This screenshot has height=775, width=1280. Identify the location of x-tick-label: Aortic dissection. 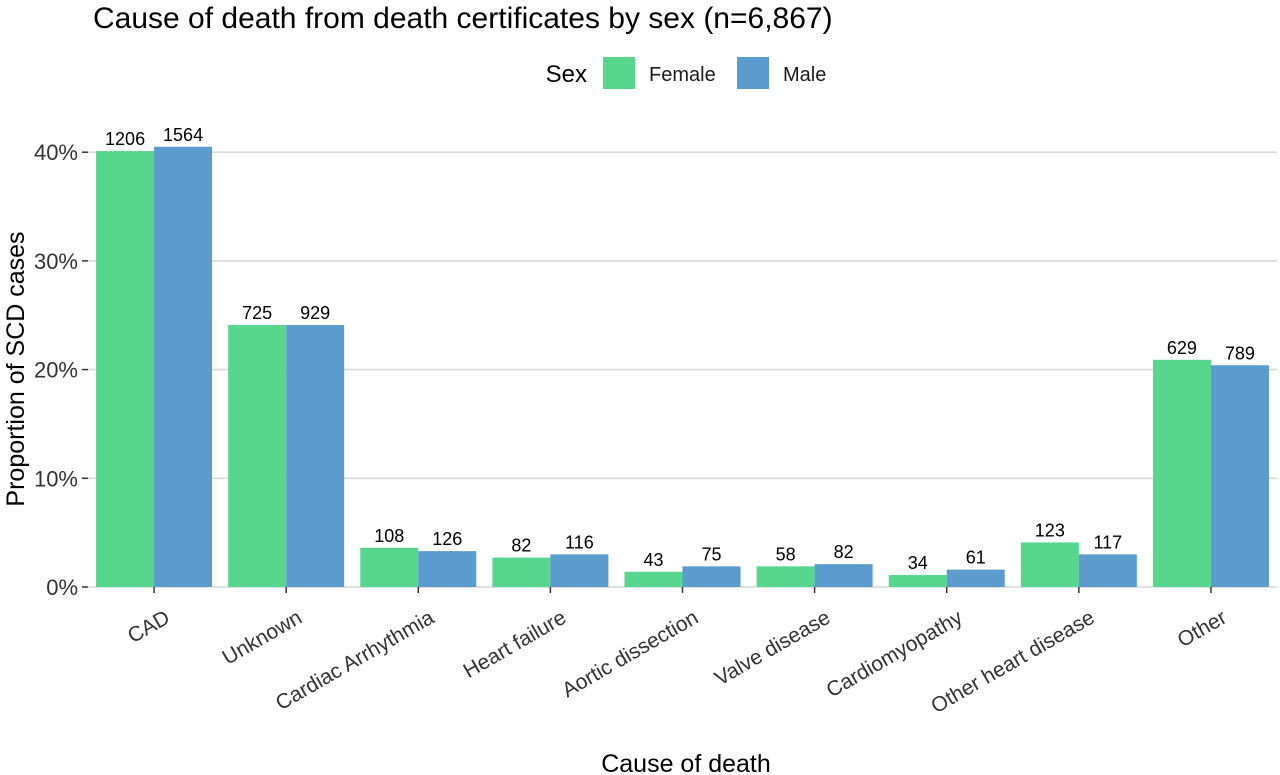
(630, 654).